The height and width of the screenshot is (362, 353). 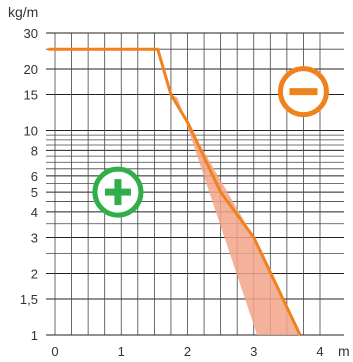 I want to click on y-tick-label: 6, so click(x=34, y=176).